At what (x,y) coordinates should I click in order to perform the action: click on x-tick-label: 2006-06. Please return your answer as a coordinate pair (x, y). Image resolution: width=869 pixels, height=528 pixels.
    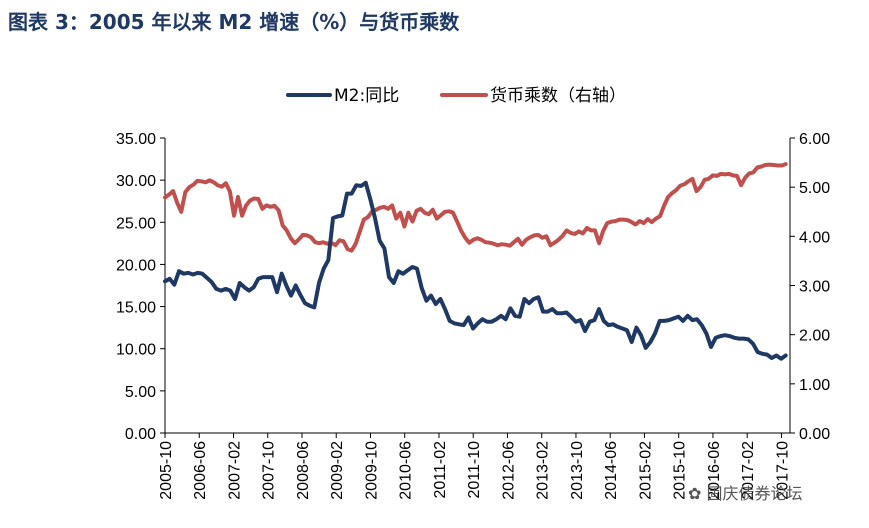
    Looking at the image, I should click on (200, 470).